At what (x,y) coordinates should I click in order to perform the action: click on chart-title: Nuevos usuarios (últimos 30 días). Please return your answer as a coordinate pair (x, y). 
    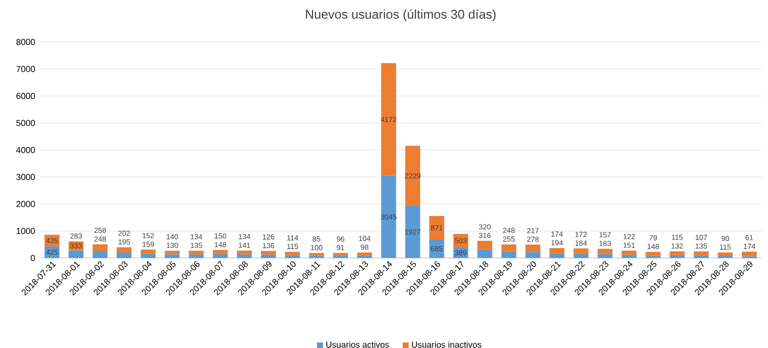
    Looking at the image, I should click on (401, 15).